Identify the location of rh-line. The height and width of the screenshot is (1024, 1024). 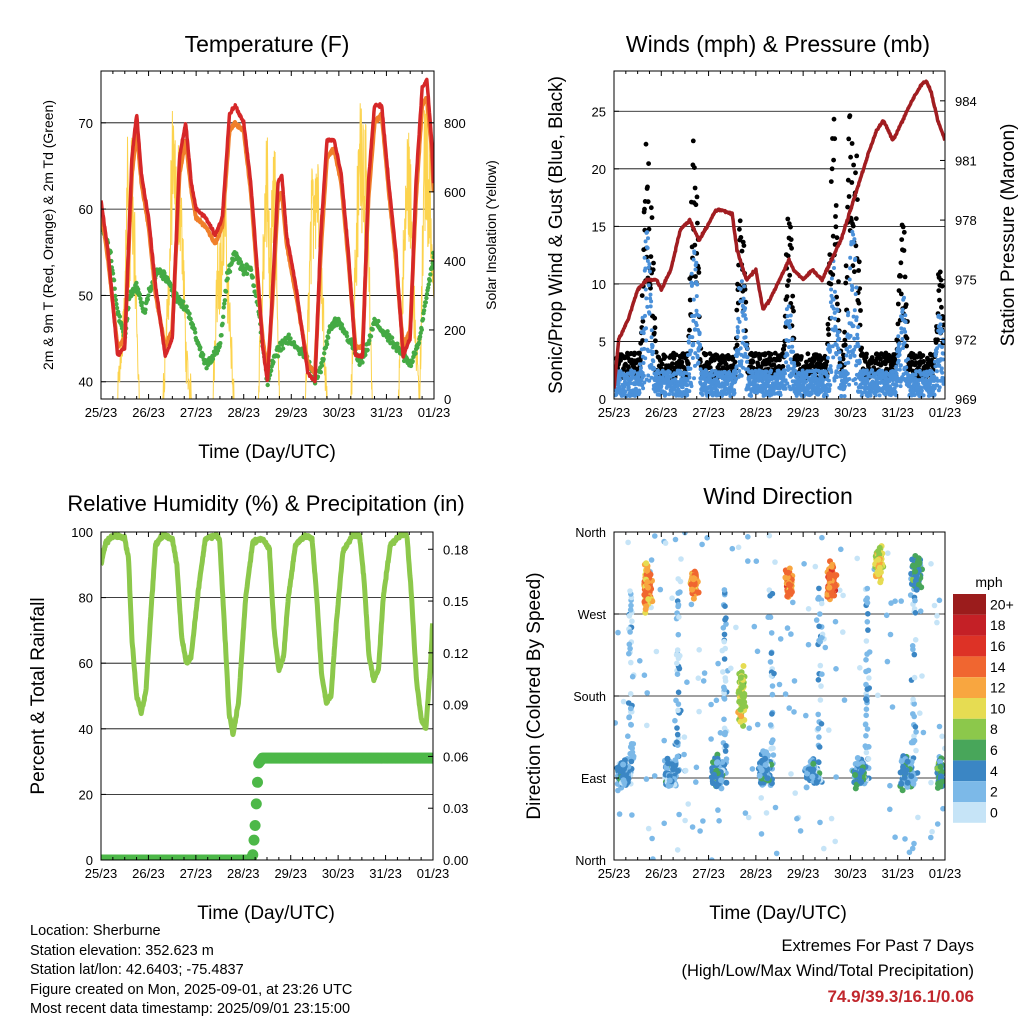
(267, 635).